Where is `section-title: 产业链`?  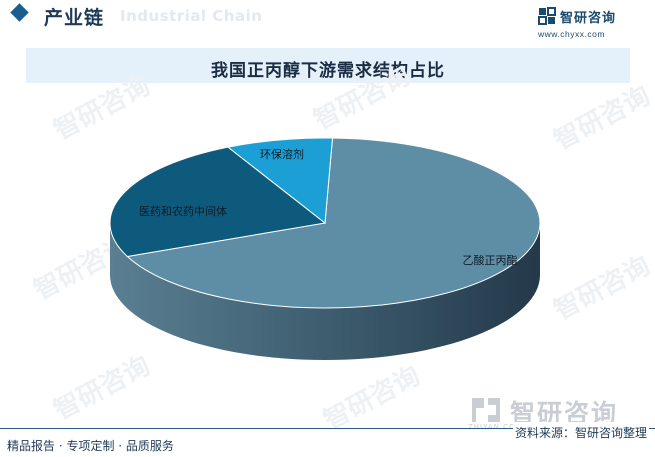 section-title: 产业链 is located at coordinates (74, 18).